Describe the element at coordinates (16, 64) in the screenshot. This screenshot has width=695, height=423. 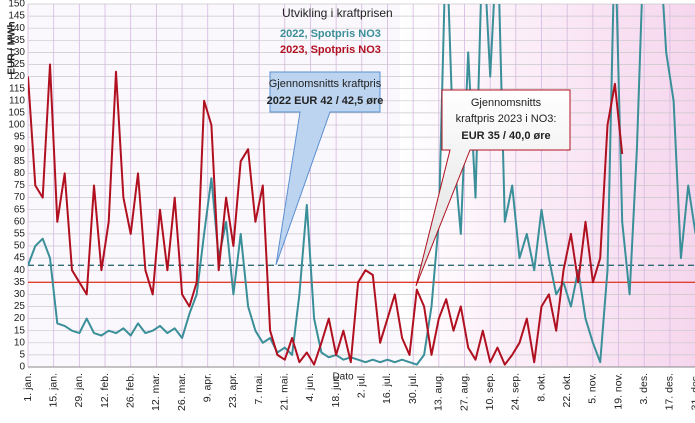
I see `y-tick-label: 125` at that location.